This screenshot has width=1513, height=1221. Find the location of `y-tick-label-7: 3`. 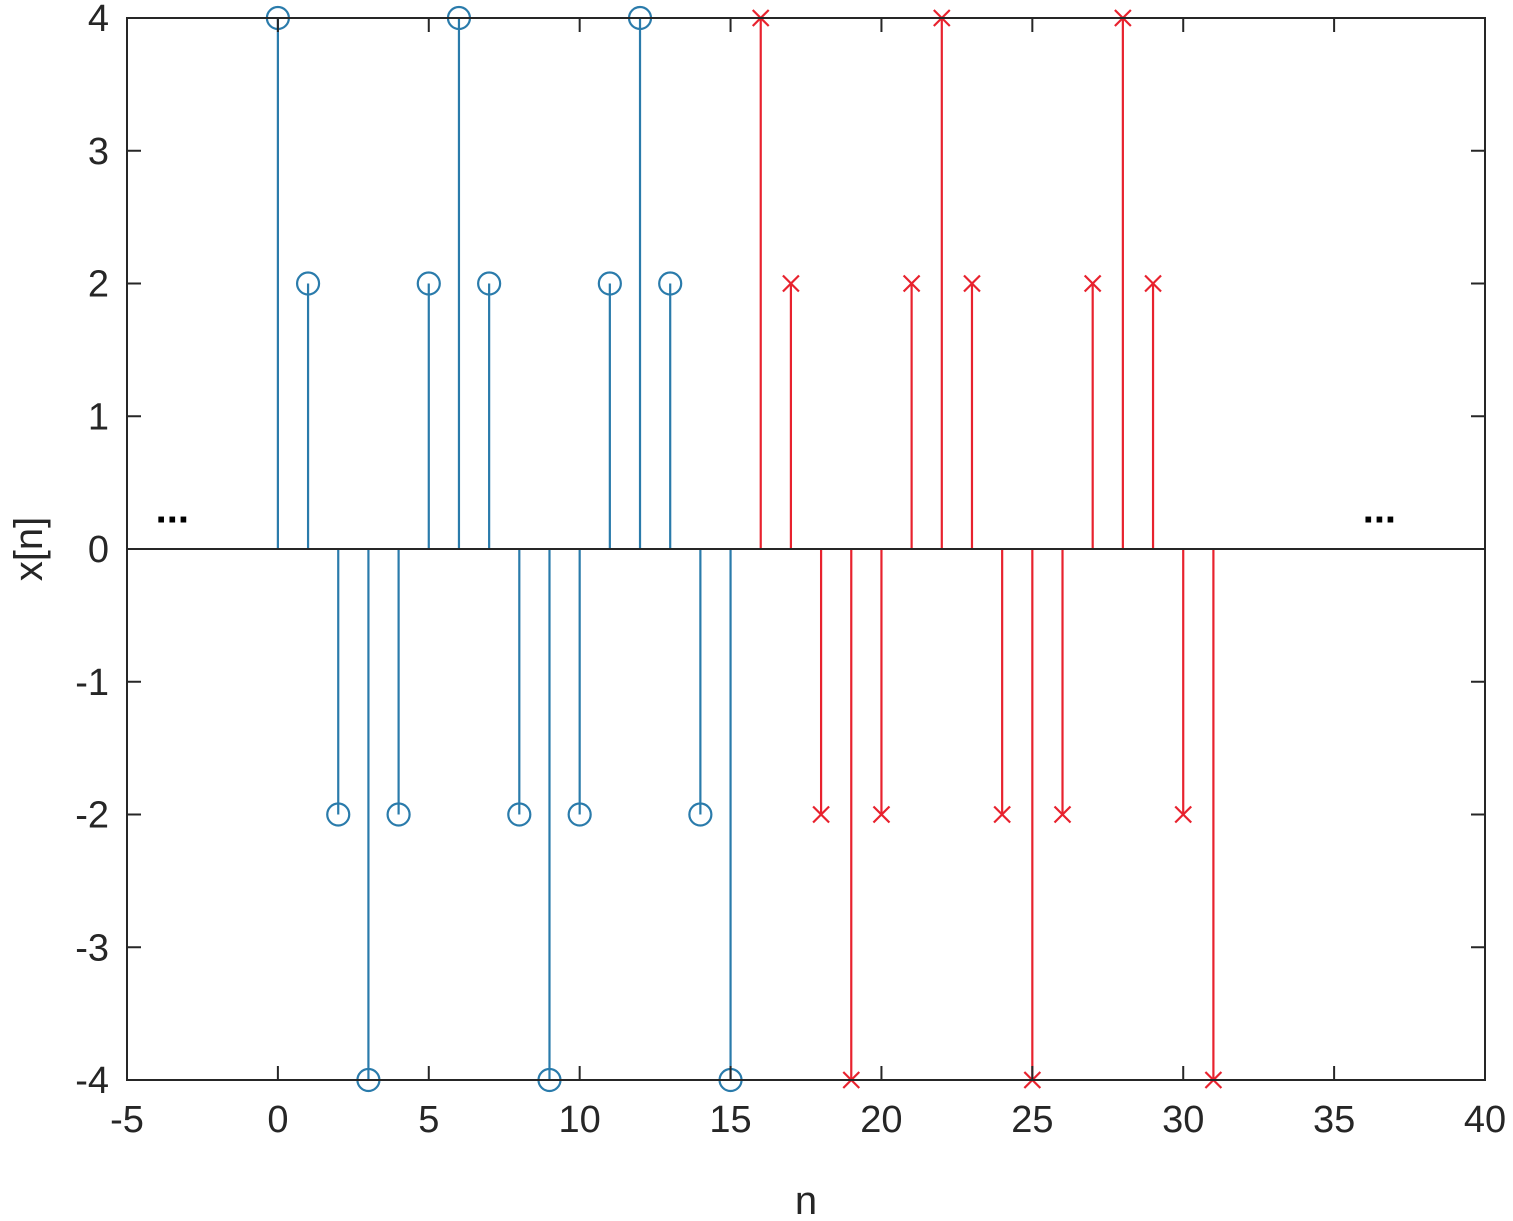

y-tick-label-7: 3 is located at coordinates (98, 152).